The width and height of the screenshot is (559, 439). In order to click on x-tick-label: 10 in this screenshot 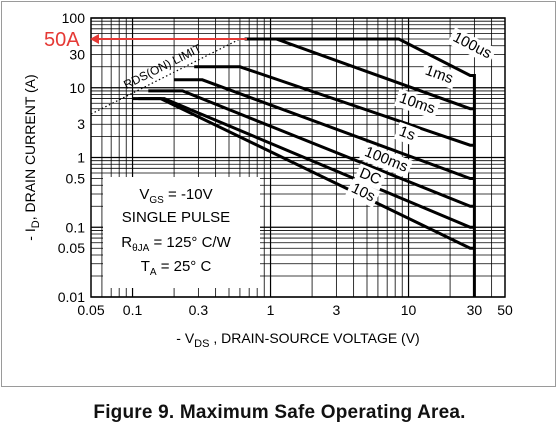, I will do `click(409, 310)`.